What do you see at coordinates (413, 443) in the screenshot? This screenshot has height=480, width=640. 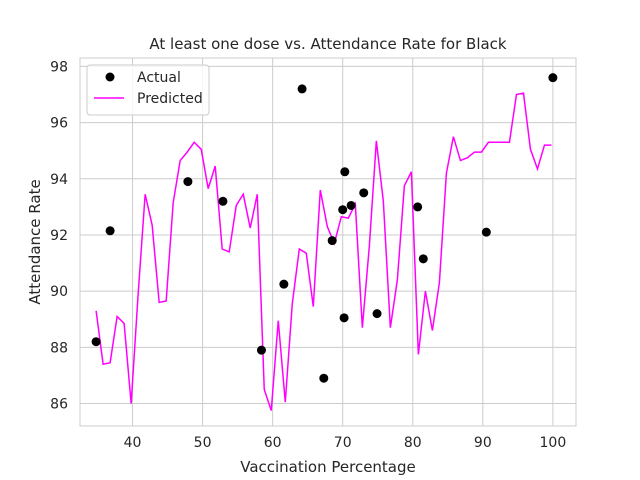 I see `x-tick-label: 80` at bounding box center [413, 443].